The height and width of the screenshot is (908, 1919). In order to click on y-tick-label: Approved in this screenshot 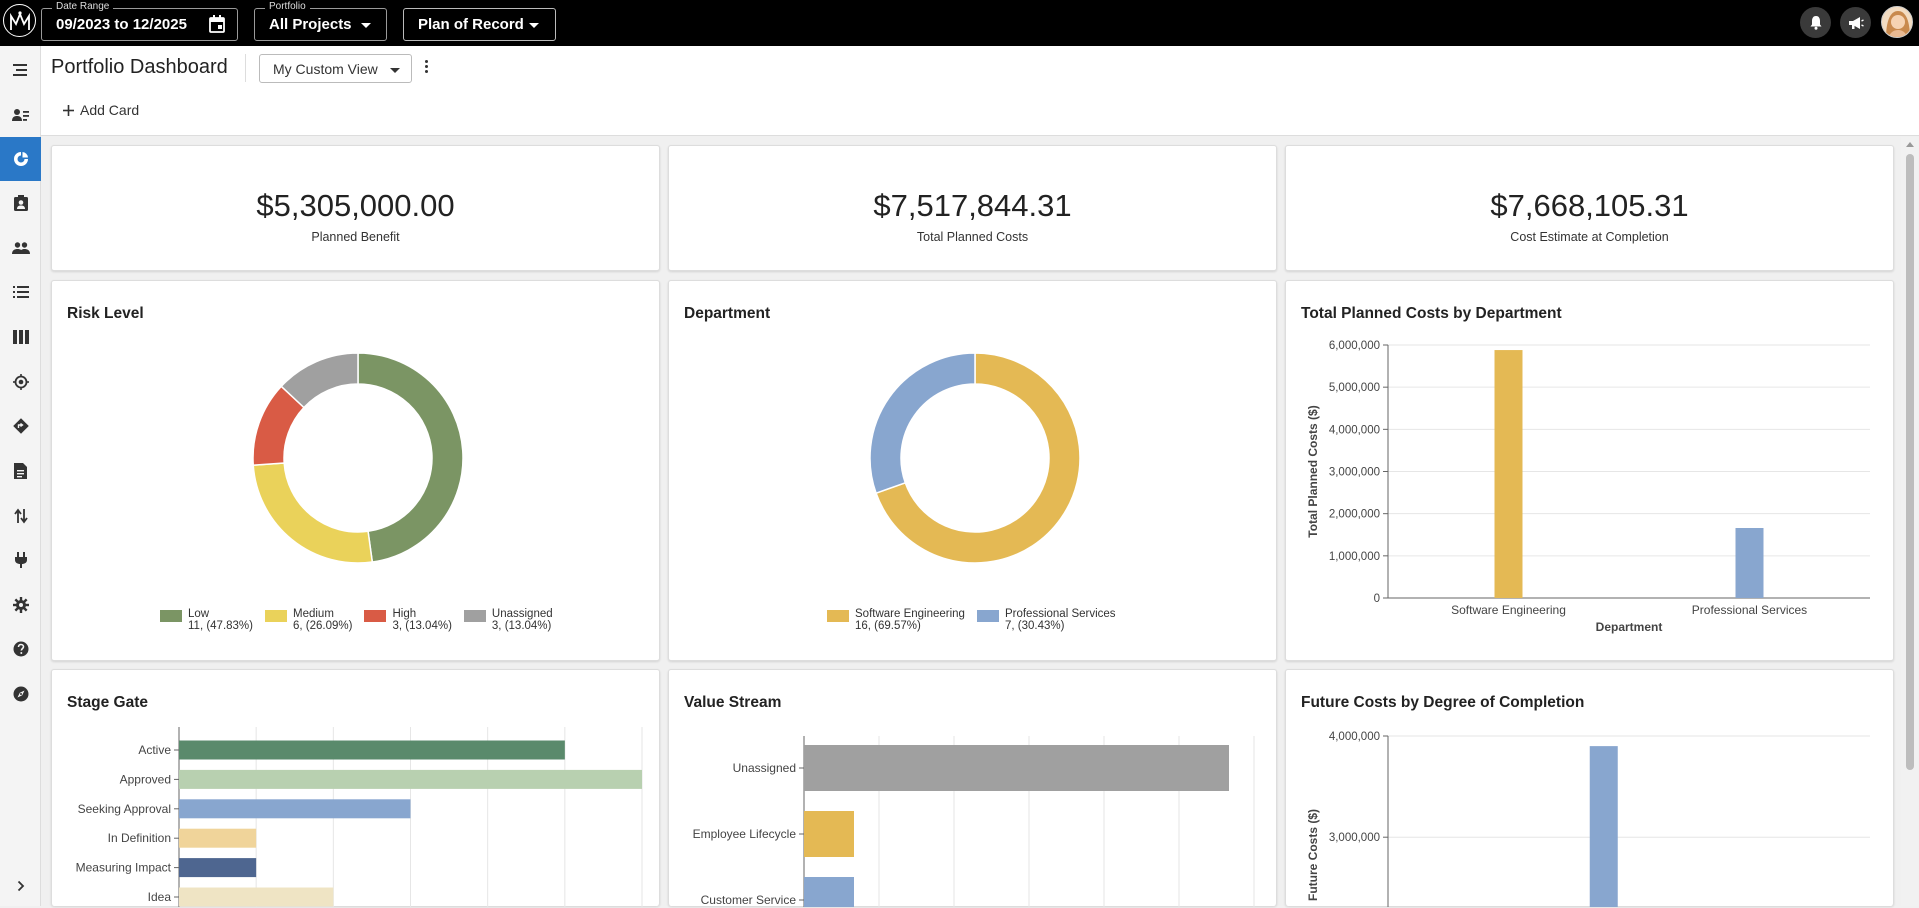, I will do `click(145, 779)`.